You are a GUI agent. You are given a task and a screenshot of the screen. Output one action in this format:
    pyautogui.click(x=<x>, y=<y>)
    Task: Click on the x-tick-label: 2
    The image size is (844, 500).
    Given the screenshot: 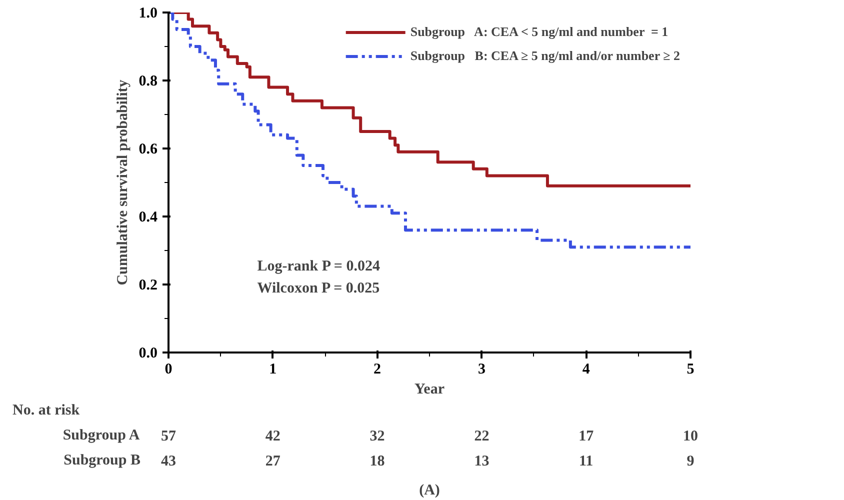 What is the action you would take?
    pyautogui.click(x=378, y=370)
    